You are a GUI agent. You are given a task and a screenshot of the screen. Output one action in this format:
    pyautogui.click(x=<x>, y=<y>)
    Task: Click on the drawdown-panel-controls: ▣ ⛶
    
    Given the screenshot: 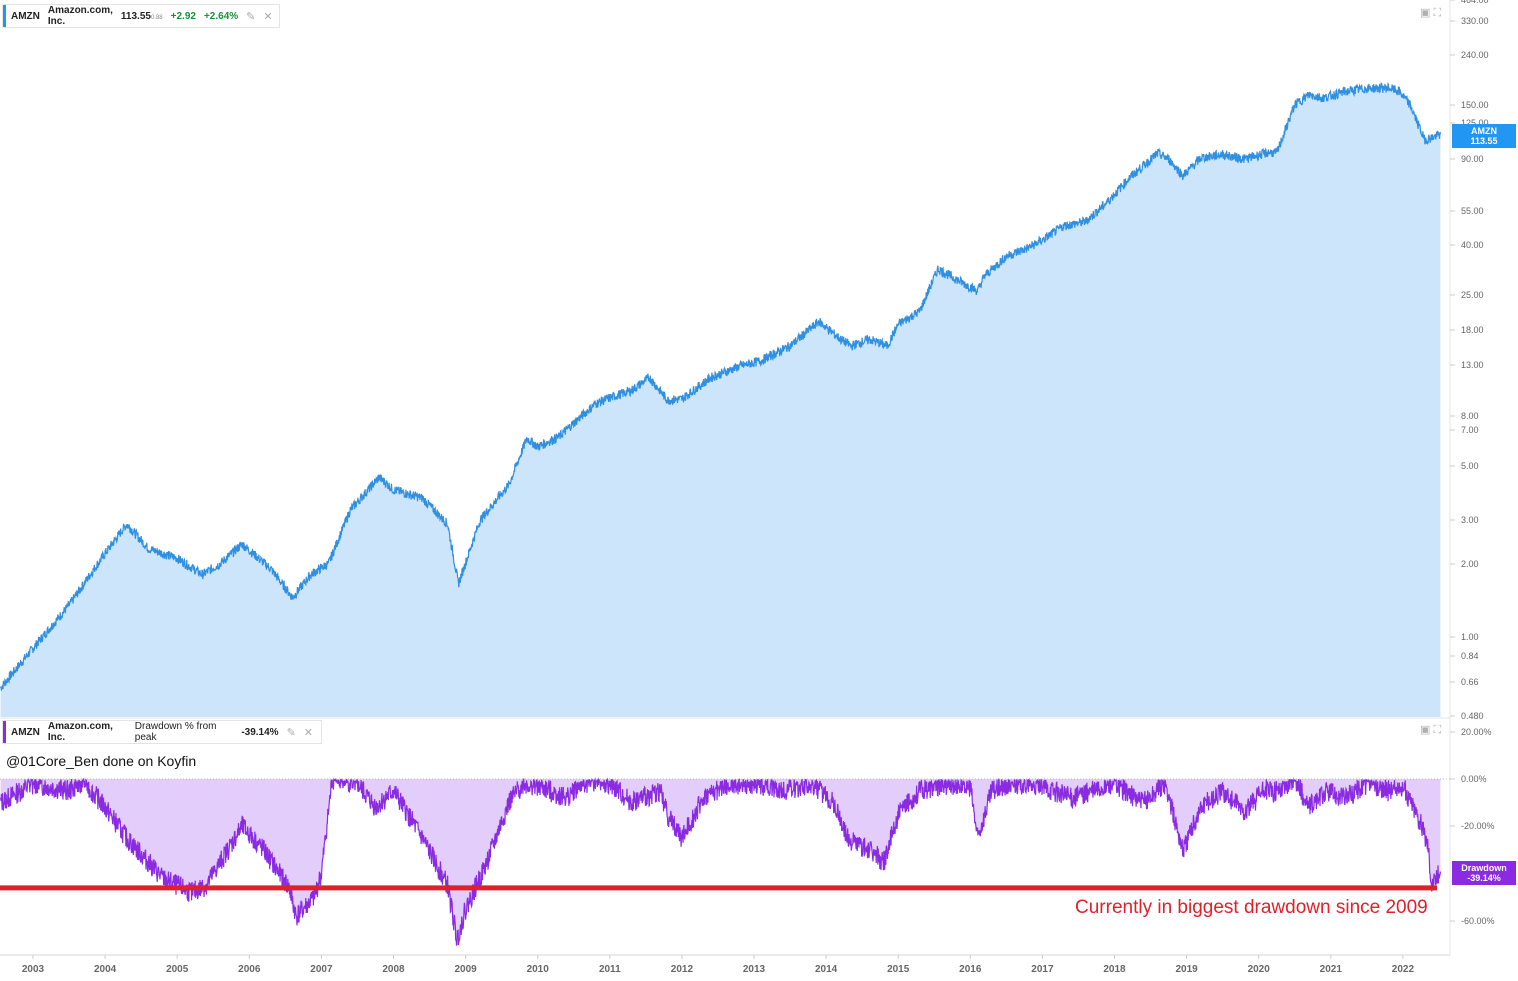 What is the action you would take?
    pyautogui.click(x=1430, y=730)
    